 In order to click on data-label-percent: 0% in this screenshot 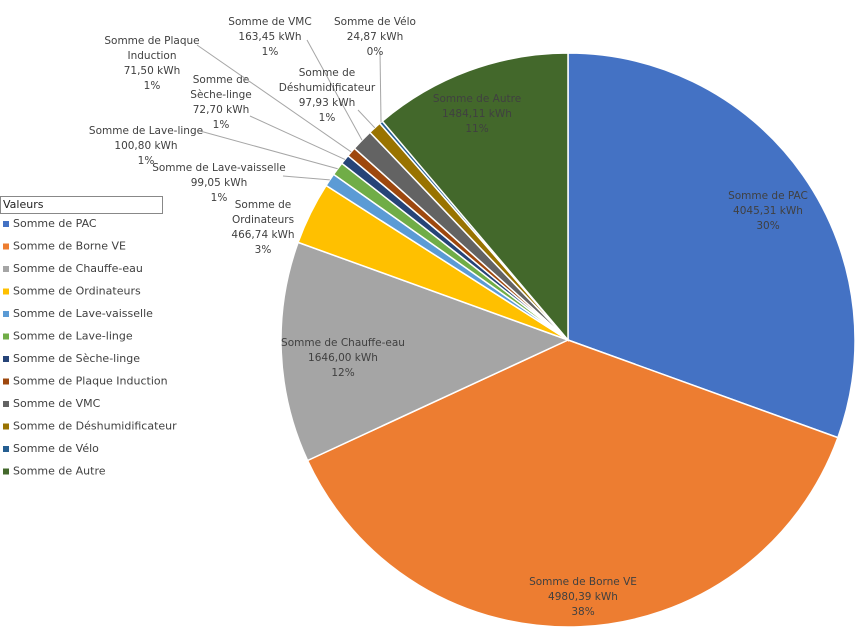, I will do `click(375, 52)`.